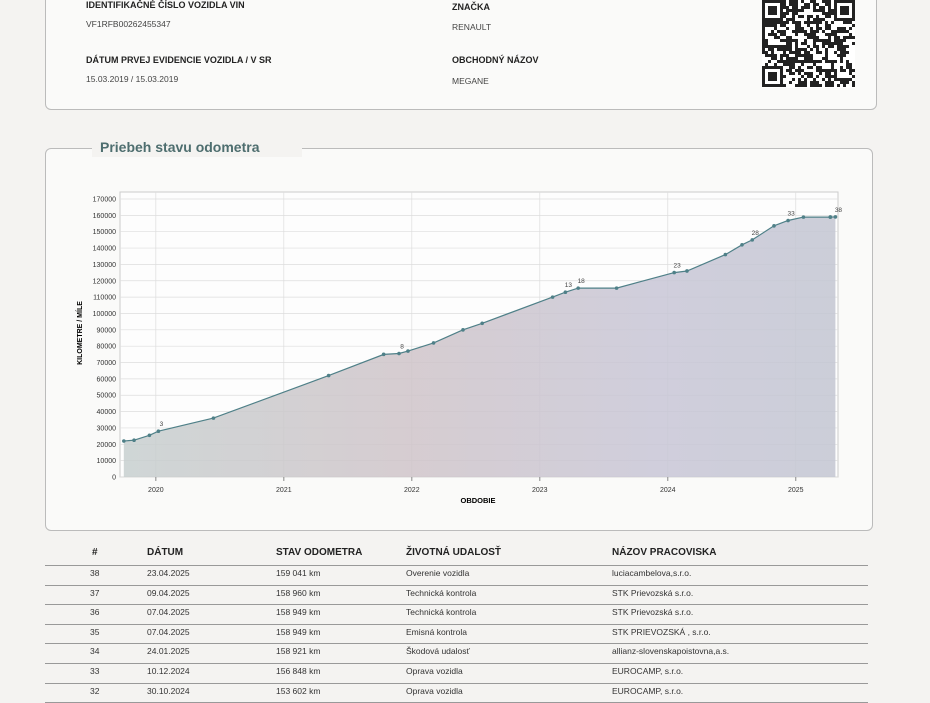 The width and height of the screenshot is (930, 703). What do you see at coordinates (653, 612) in the screenshot?
I see `table-cell: STK Prievozská s.r.o.` at bounding box center [653, 612].